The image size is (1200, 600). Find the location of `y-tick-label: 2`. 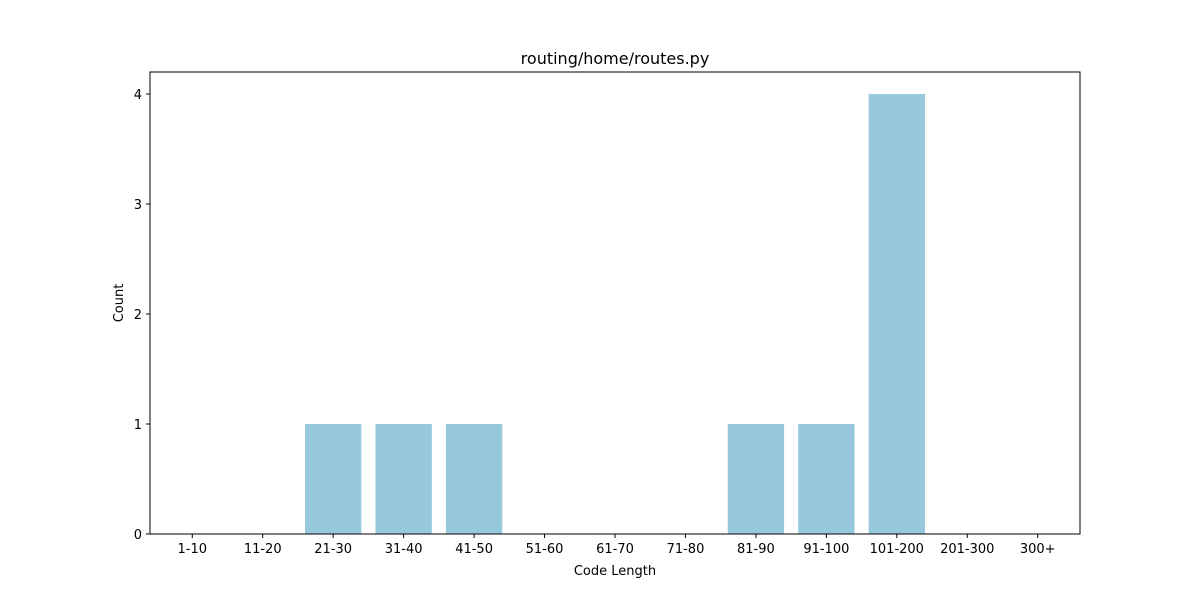

y-tick-label: 2 is located at coordinates (138, 315).